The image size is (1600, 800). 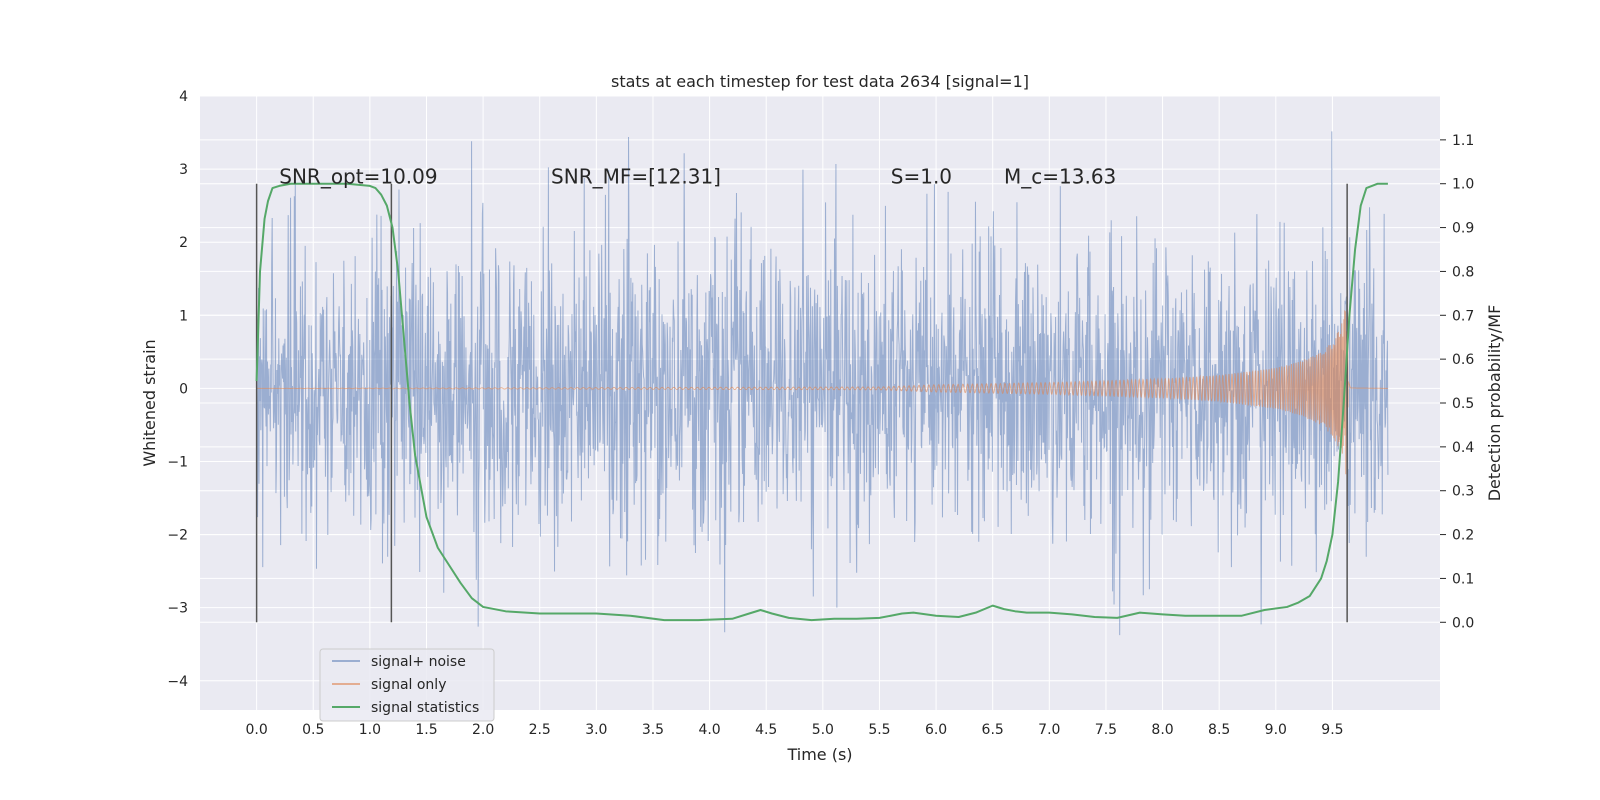 I want to click on x-tick-label: 7.0, so click(x=1049, y=730).